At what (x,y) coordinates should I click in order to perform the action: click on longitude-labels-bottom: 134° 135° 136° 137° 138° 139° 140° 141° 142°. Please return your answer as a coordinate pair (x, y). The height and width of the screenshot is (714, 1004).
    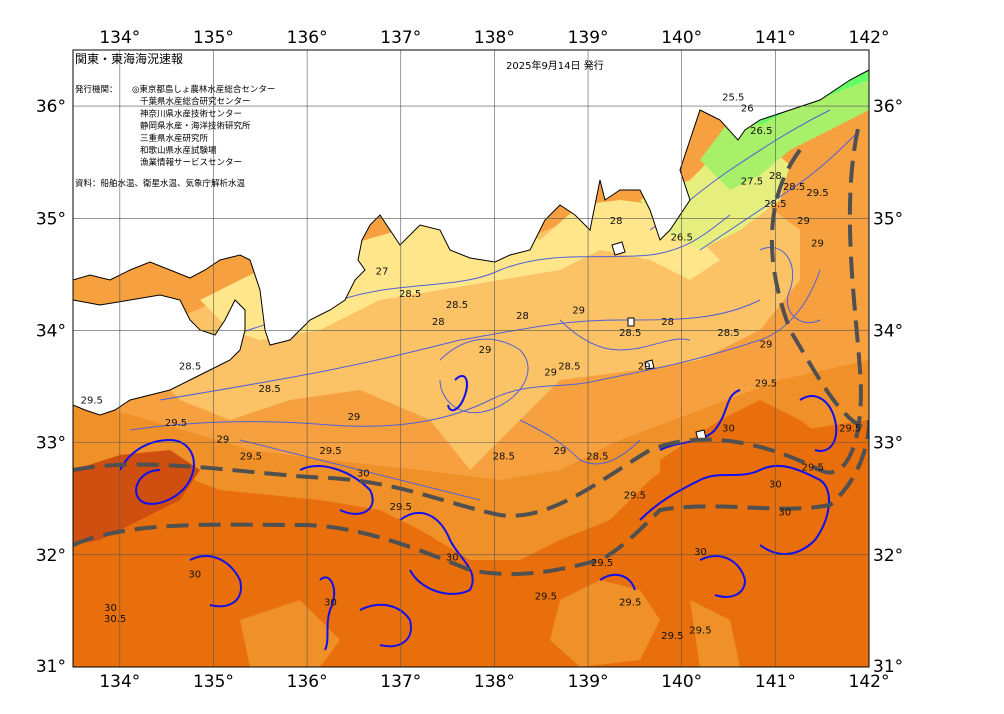
    Looking at the image, I should click on (494, 682).